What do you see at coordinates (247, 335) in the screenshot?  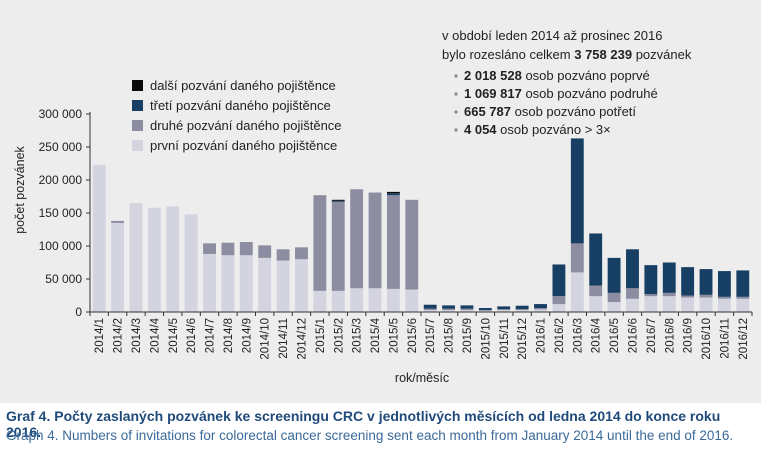 I see `x-tick-label: 2014/9` at bounding box center [247, 335].